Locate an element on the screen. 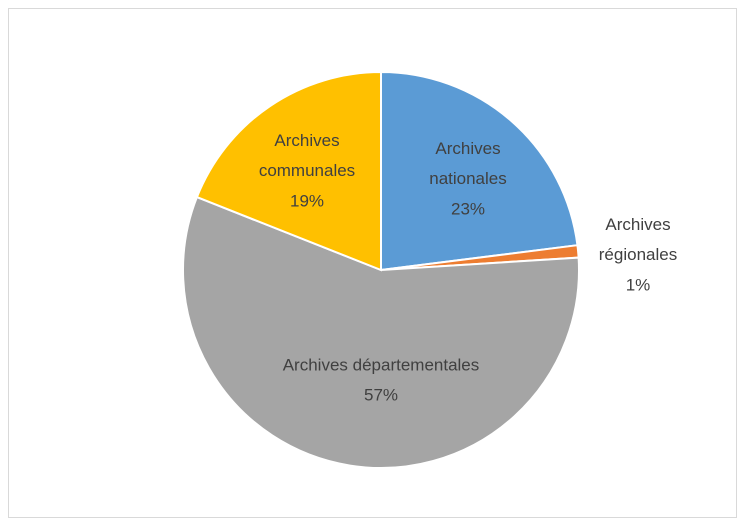  data-label: 23% is located at coordinates (468, 208).